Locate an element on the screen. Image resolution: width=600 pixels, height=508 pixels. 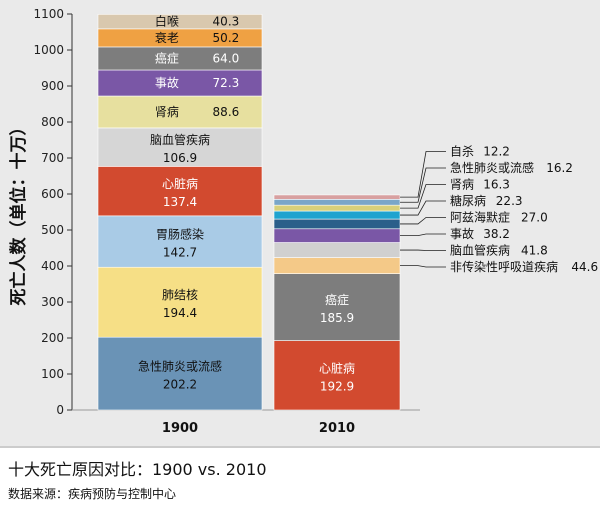
segment-value-label: 106.9 is located at coordinates (180, 158).